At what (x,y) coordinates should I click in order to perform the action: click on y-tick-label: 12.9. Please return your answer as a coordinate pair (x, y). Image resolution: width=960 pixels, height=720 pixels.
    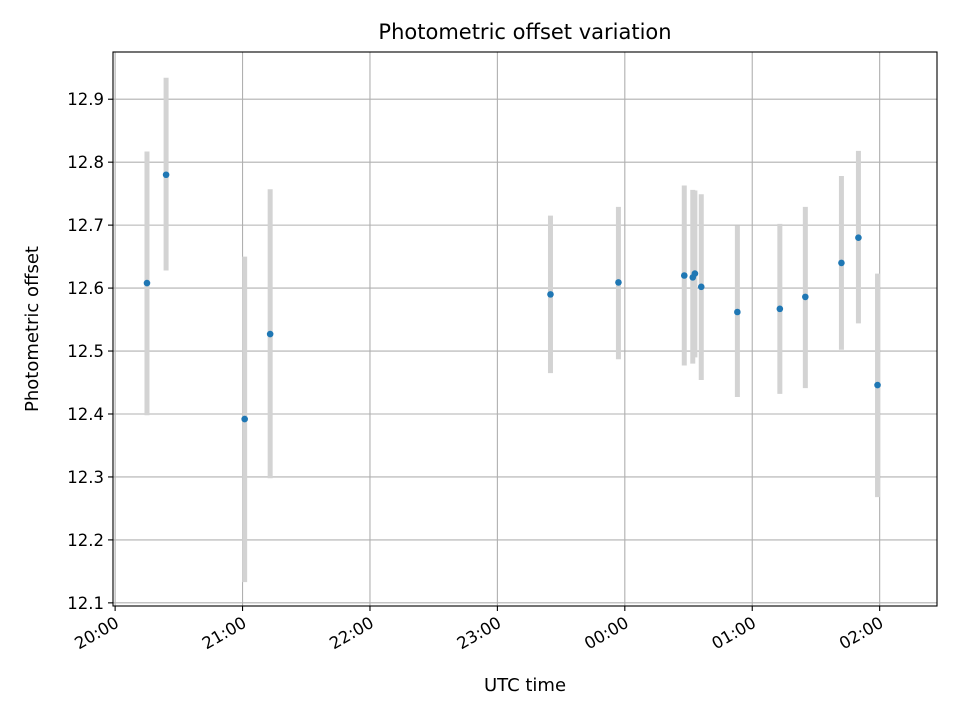
    Looking at the image, I should click on (85, 99).